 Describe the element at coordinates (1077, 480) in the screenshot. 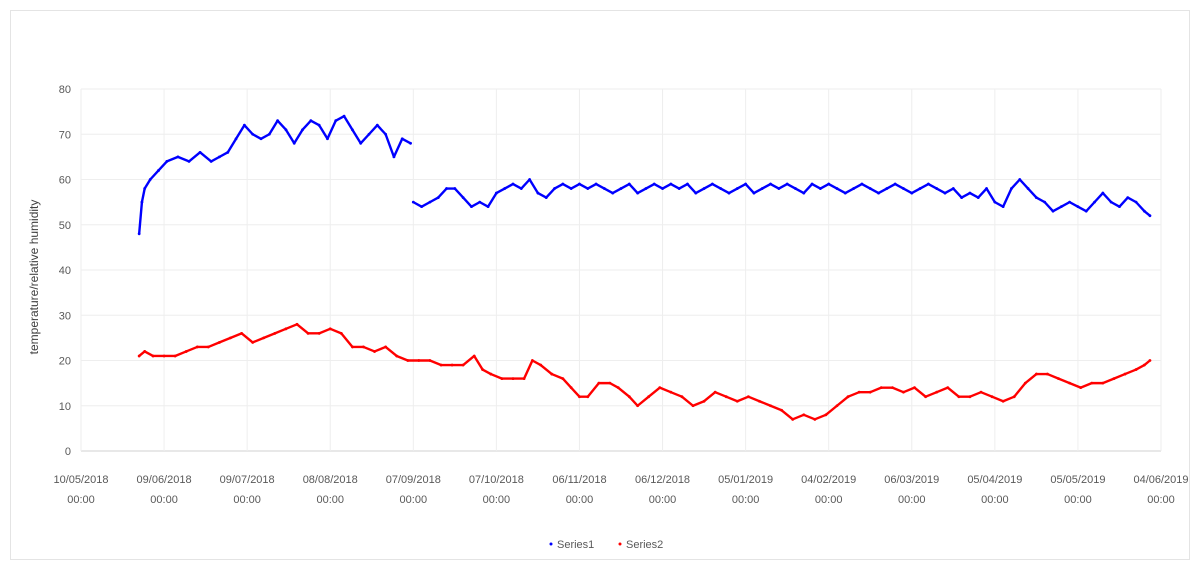

I see `x-tick-label-date: 05/05/2019` at that location.